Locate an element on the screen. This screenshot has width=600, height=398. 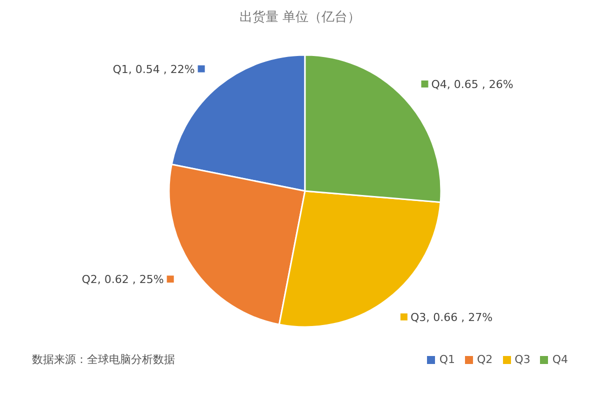
data-label: Q2, 0.62 , 25% is located at coordinates (123, 279).